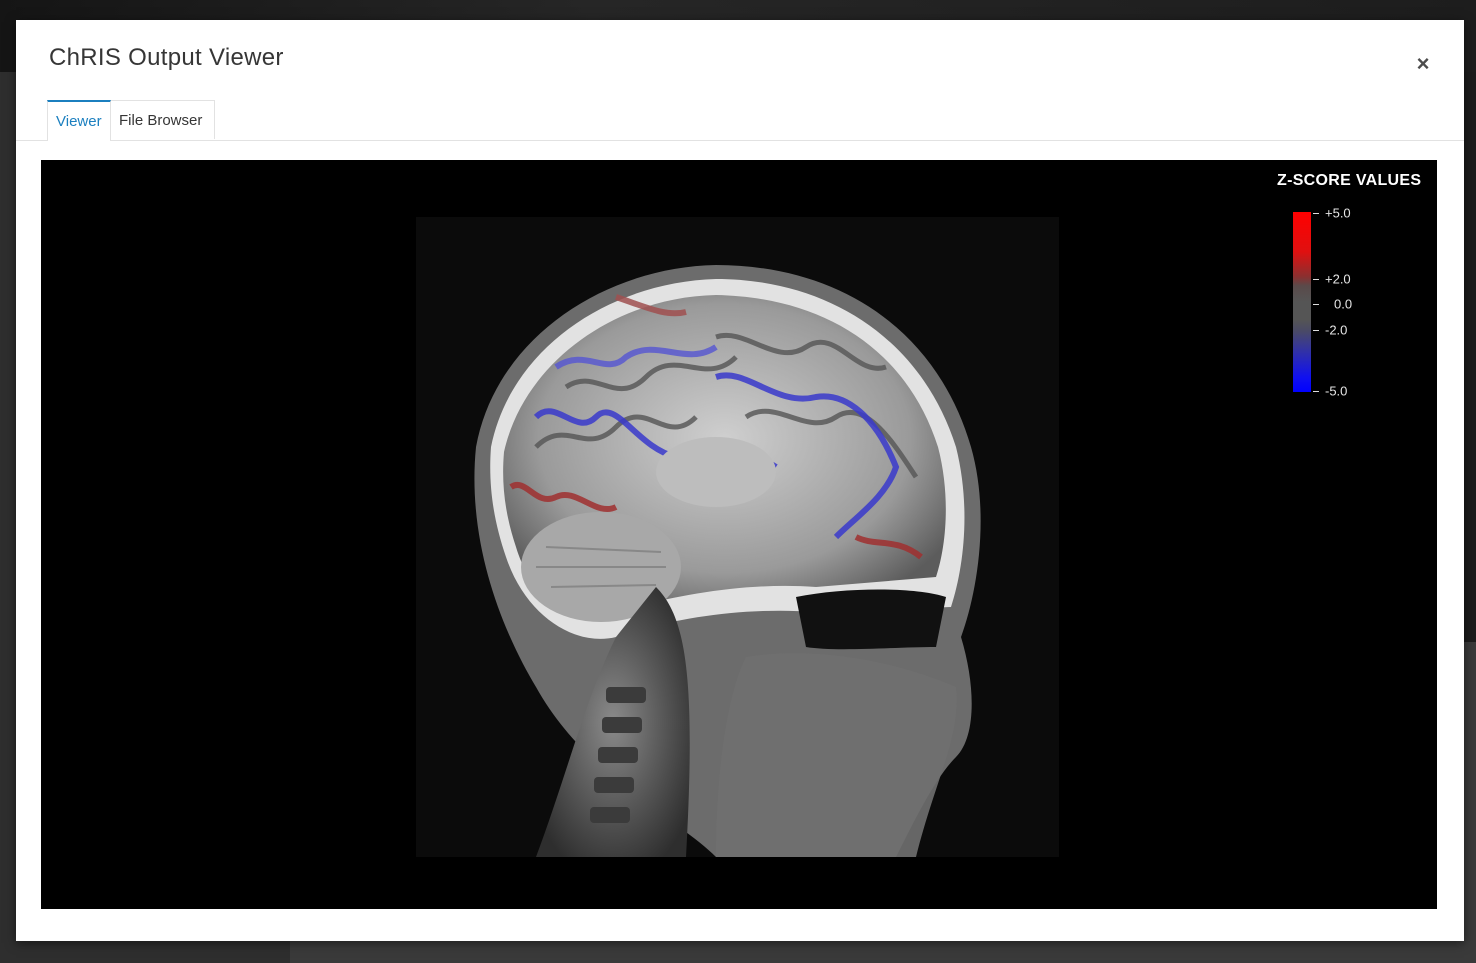  Describe the element at coordinates (1338, 213) in the screenshot. I see `legend-label-plus5: +5.0` at that location.